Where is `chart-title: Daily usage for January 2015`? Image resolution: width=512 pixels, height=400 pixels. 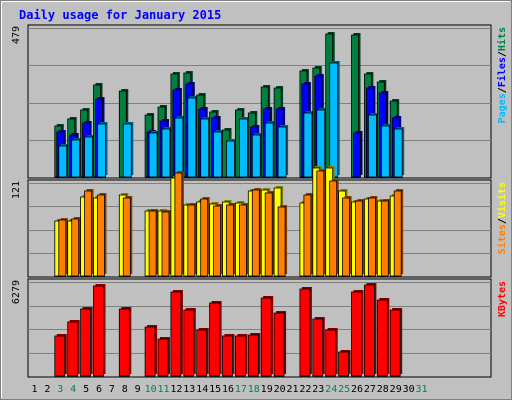
chart-title: Daily usage for January 2015 is located at coordinates (120, 15).